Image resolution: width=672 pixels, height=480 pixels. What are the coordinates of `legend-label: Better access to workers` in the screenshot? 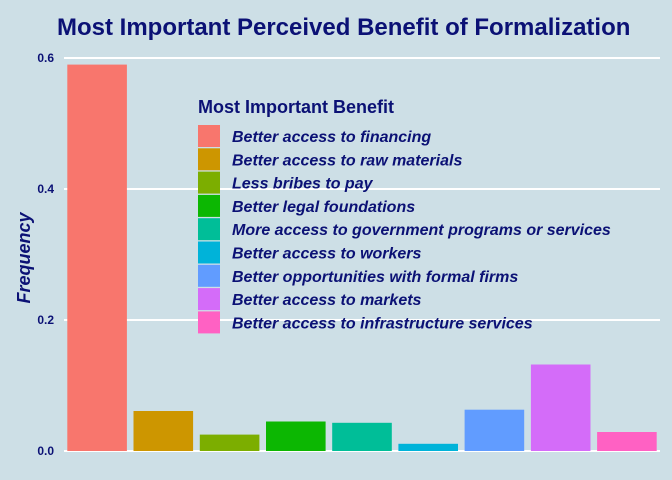 It's located at (327, 254).